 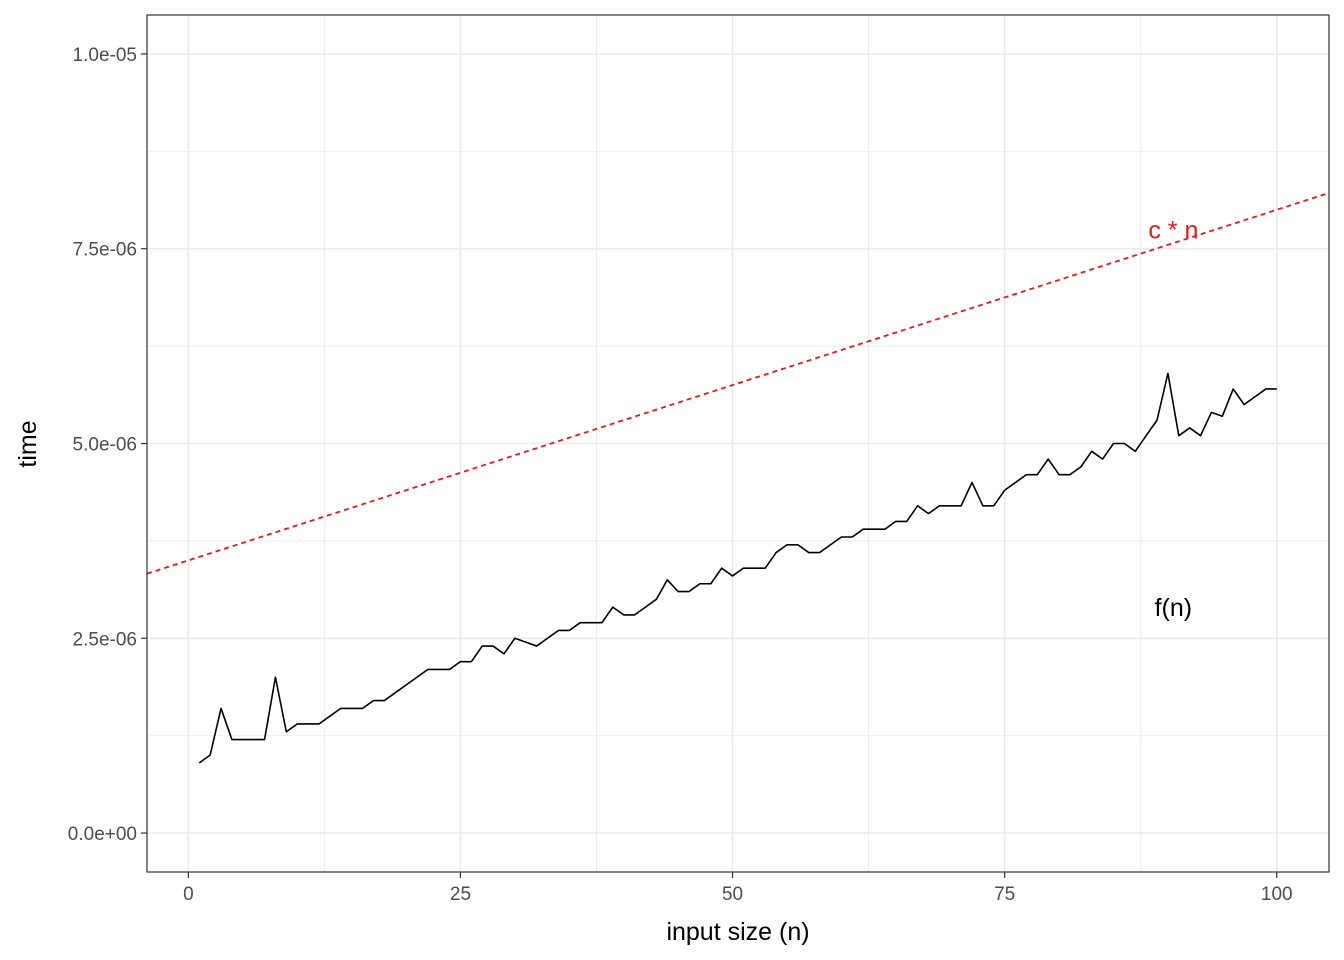 I want to click on x-axis-ticks: 0 25 50 75 100, so click(x=738, y=888).